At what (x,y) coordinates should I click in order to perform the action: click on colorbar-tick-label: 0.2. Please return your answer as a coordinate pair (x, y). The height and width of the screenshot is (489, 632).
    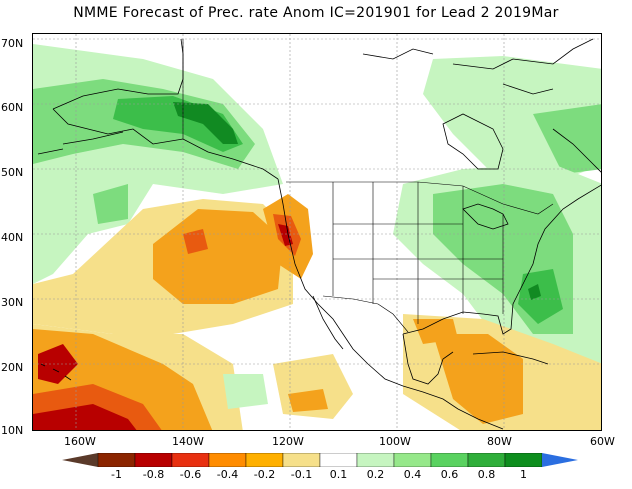
    Looking at the image, I should click on (375, 474).